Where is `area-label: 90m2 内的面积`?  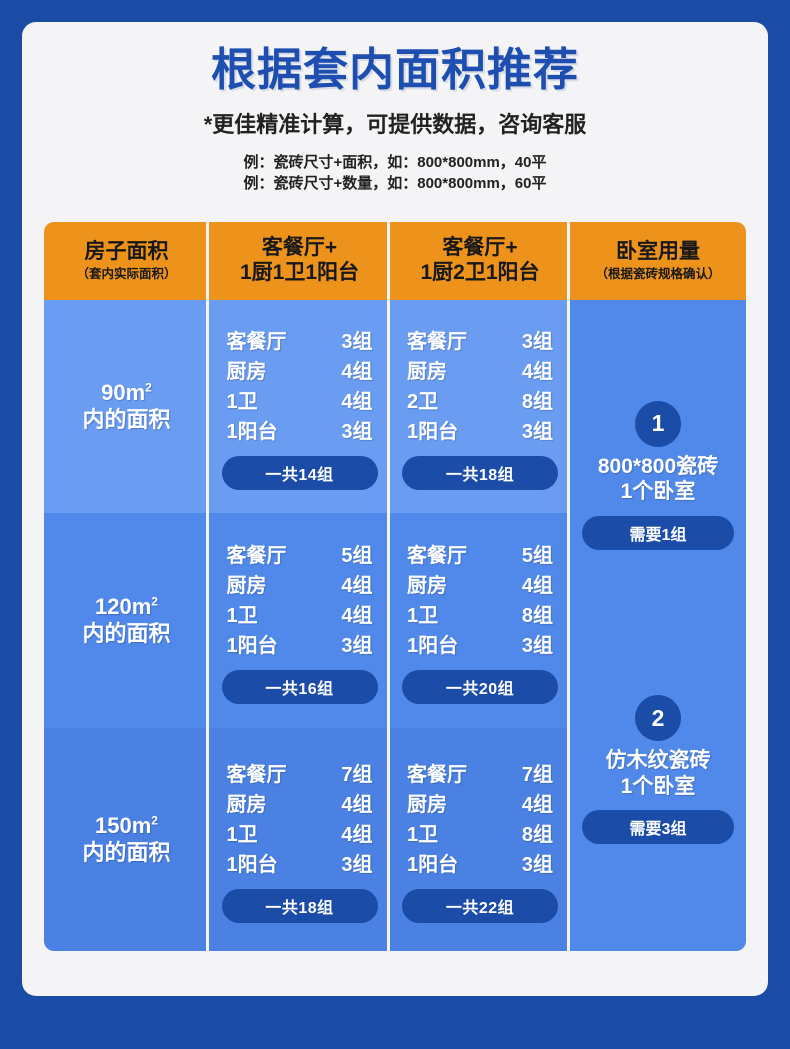 area-label: 90m2 内的面积 is located at coordinates (126, 407).